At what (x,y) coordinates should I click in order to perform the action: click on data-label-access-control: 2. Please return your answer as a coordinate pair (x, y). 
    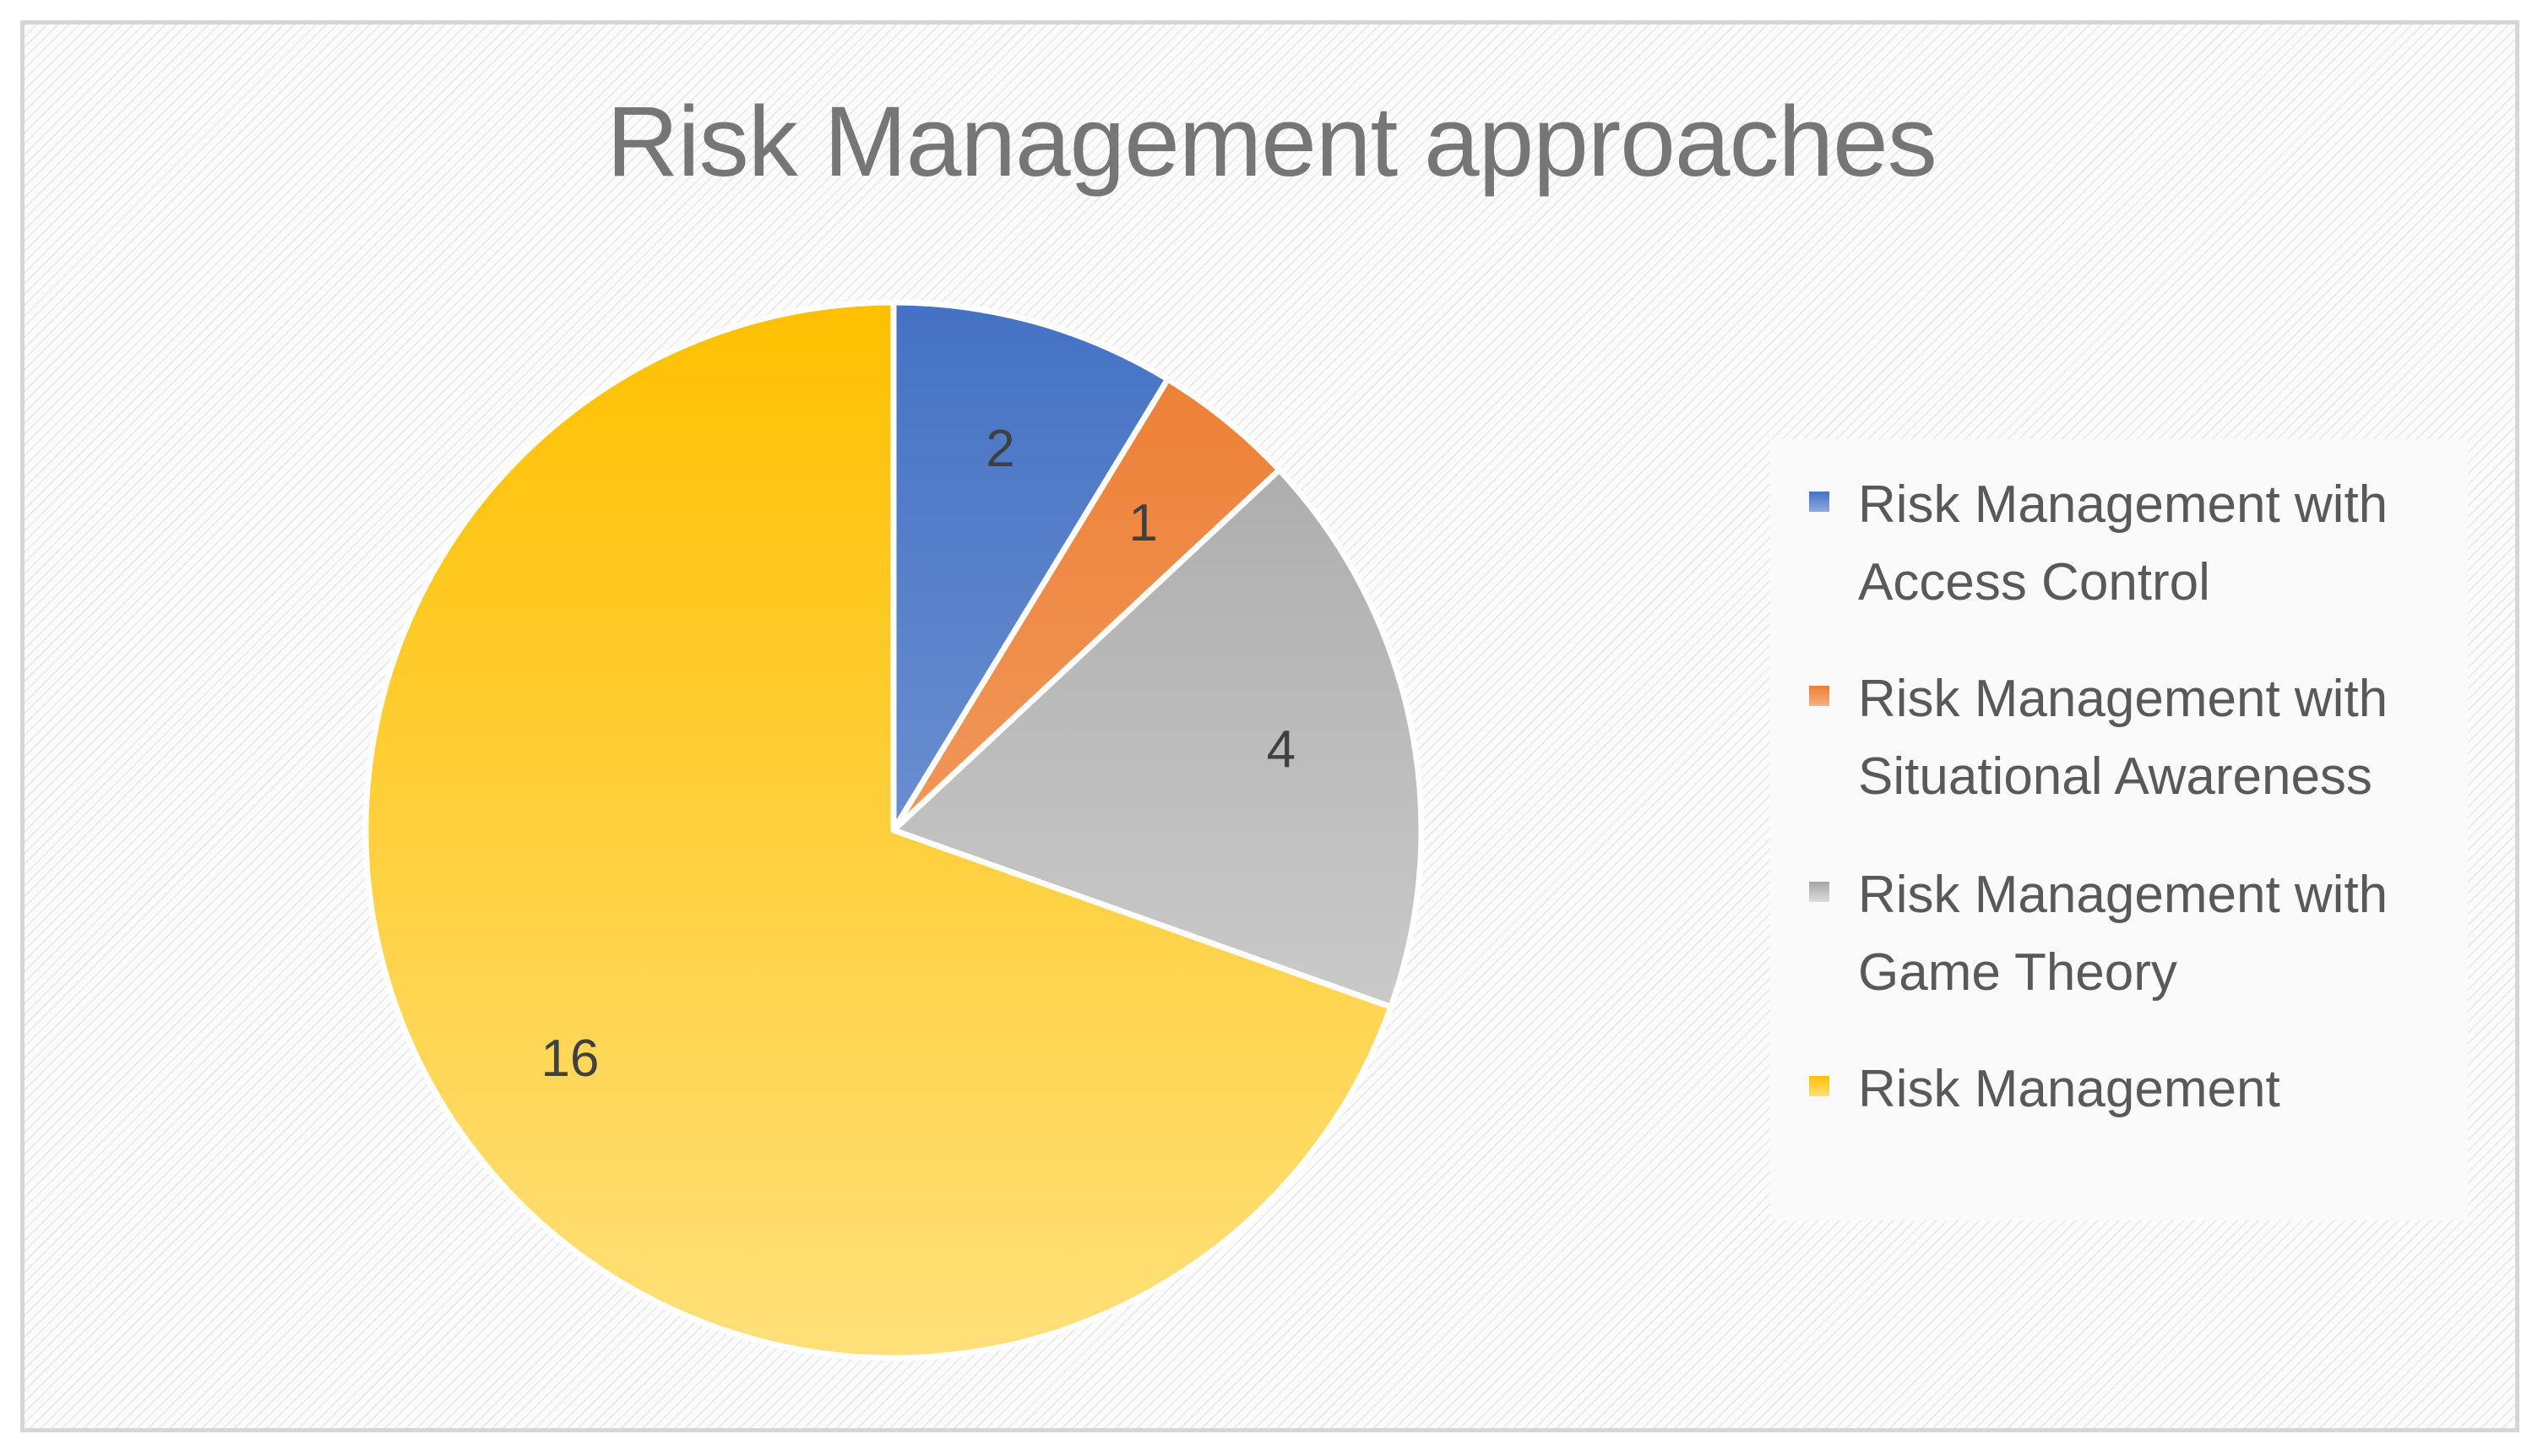
    Looking at the image, I should click on (1000, 449).